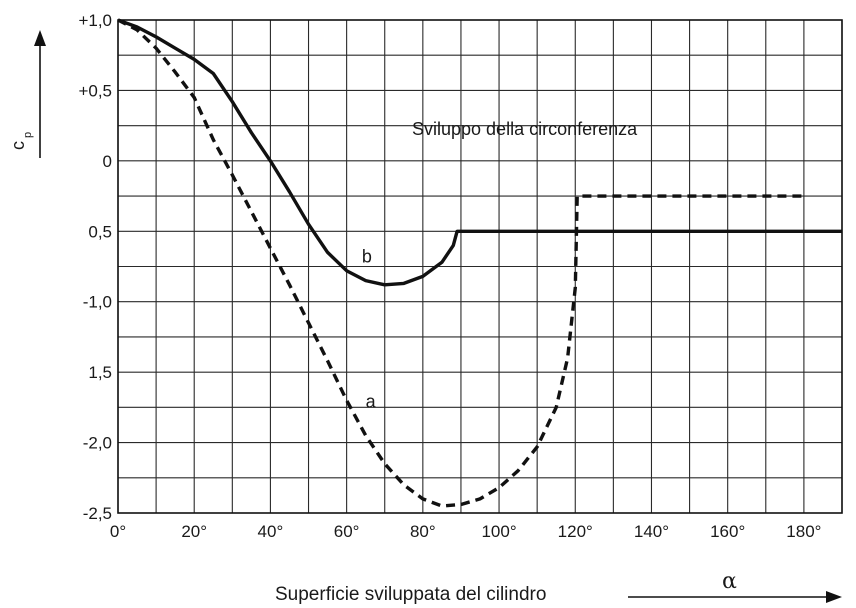 This screenshot has width=856, height=608. Describe the element at coordinates (97, 302) in the screenshot. I see `y-tick-label: -1,0` at that location.